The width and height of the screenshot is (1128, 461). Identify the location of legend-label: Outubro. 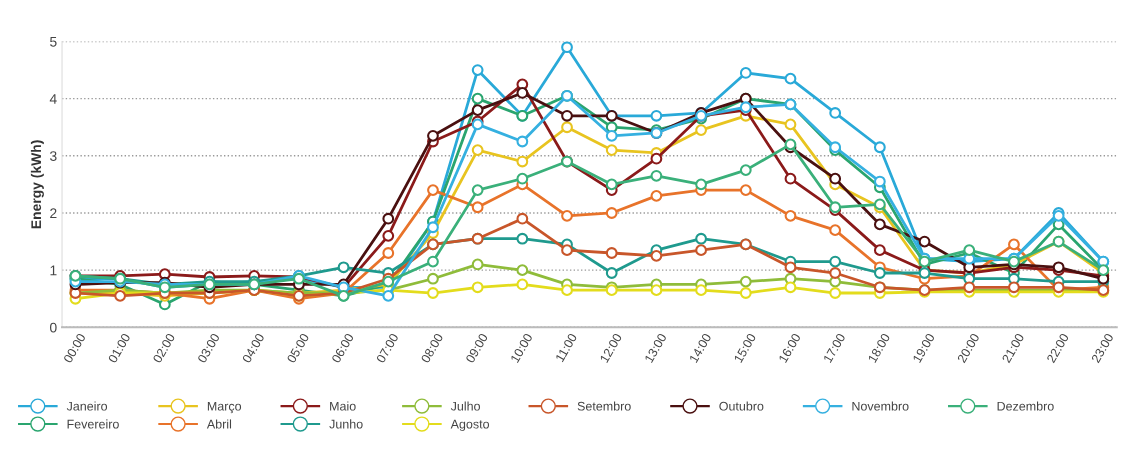
(741, 406).